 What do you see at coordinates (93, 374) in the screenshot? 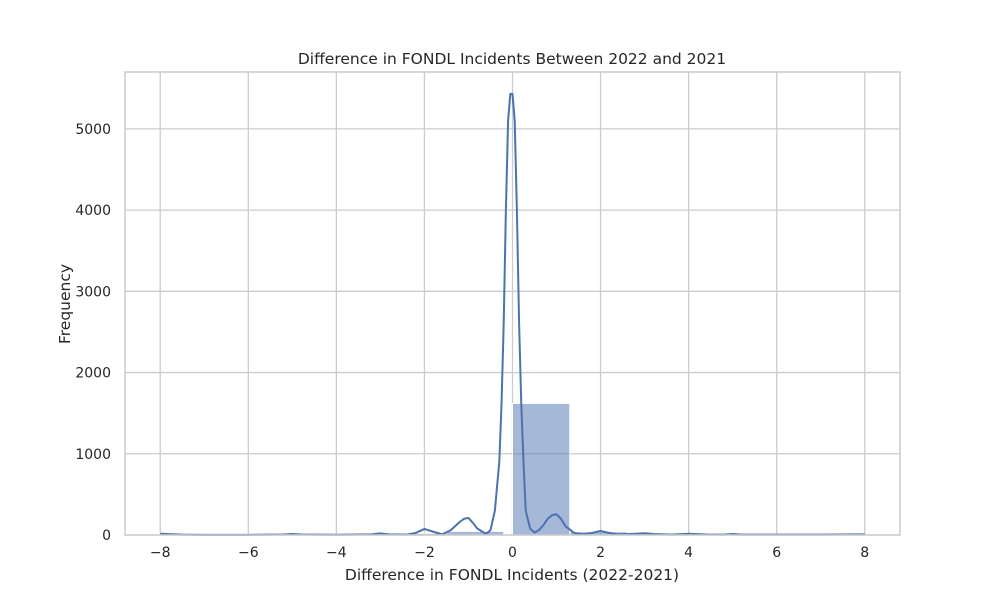
I see `y-tick-label: 2000` at bounding box center [93, 374].